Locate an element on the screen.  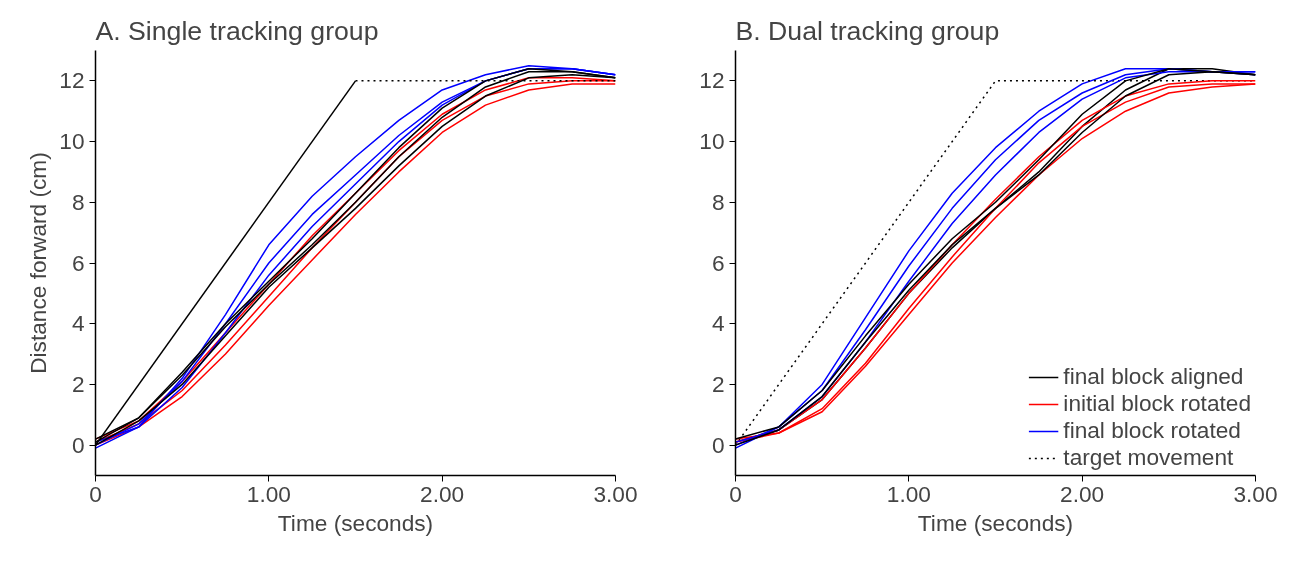
legend-label: final block rotated is located at coordinates (1152, 430).